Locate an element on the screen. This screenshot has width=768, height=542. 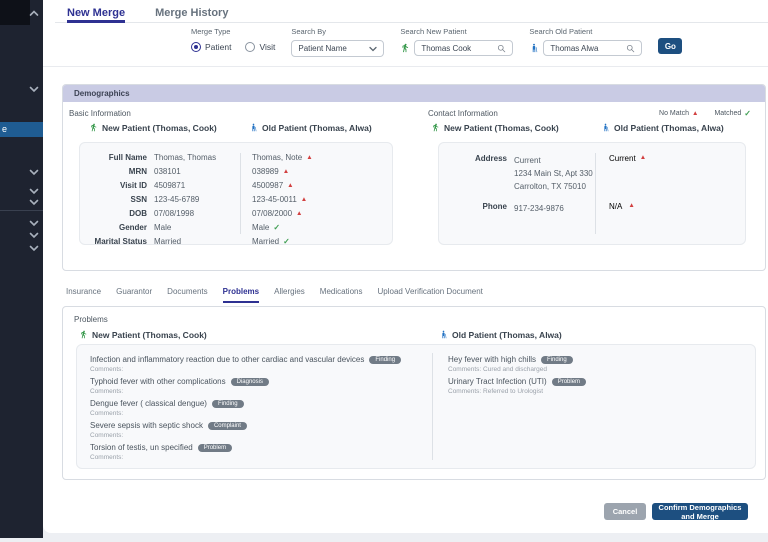
field-label: Marital Status is located at coordinates (120, 241).